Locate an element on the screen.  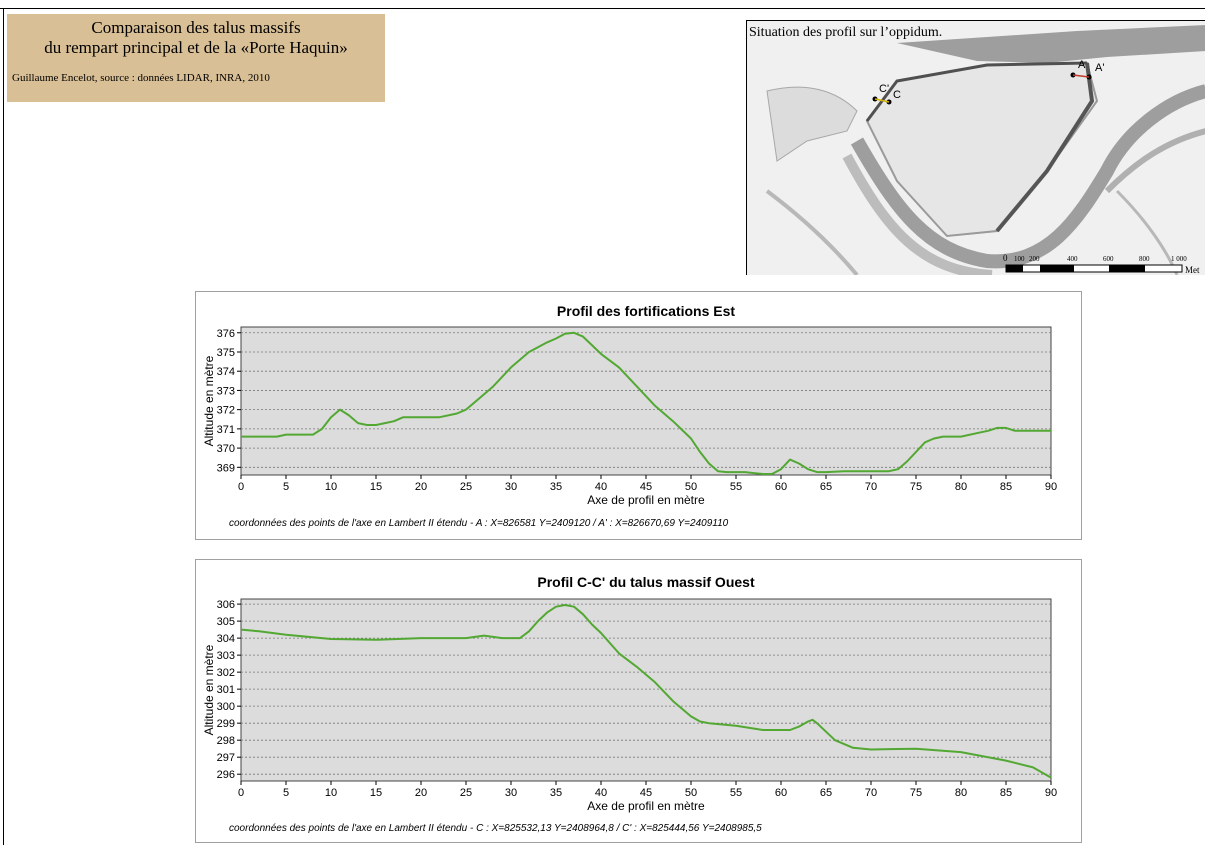
y-tick-label: 370 is located at coordinates (226, 449).